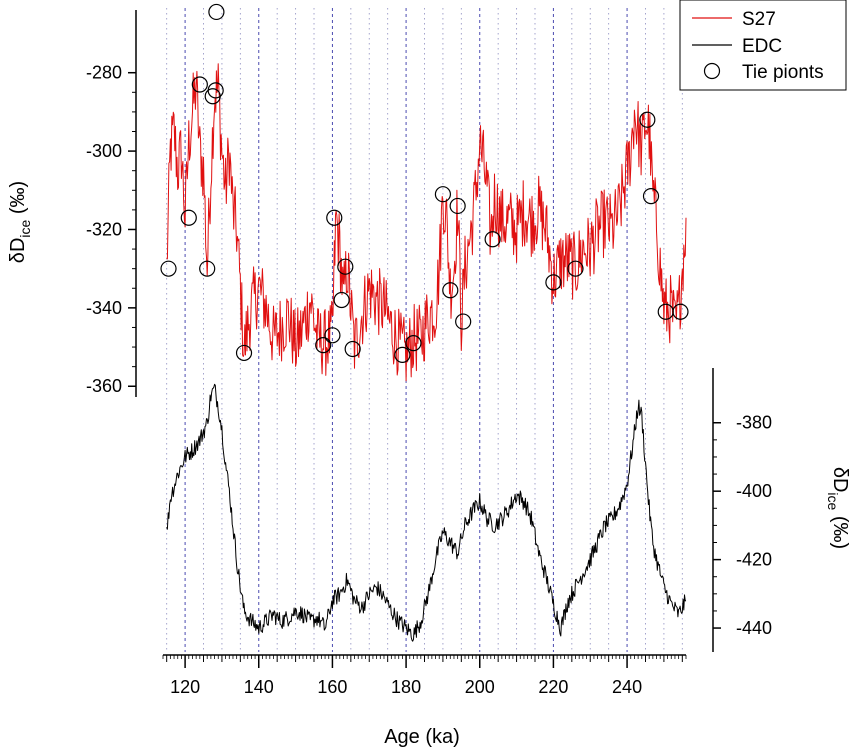 This screenshot has width=850, height=749. Describe the element at coordinates (480, 687) in the screenshot. I see `x-tick-label: 200` at that location.